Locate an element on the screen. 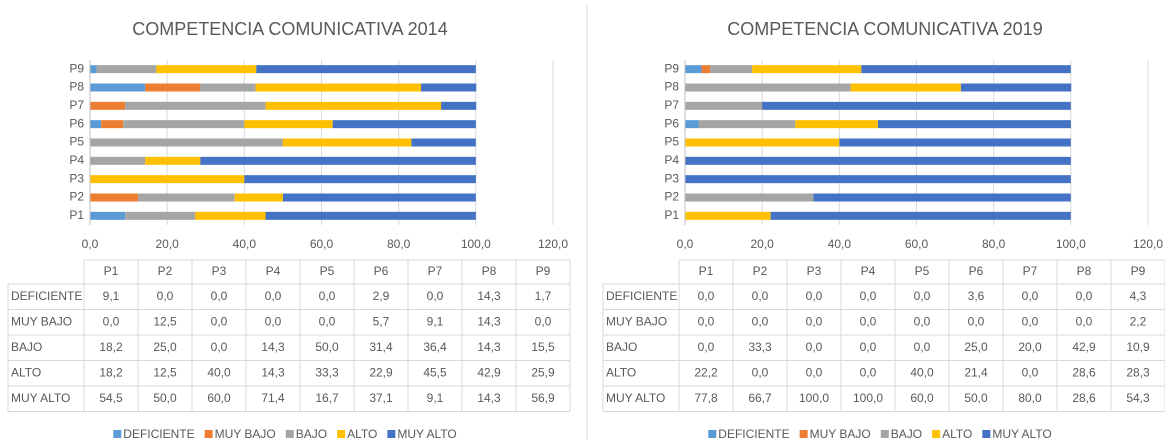  y-tick-label: P1 is located at coordinates (671, 215).